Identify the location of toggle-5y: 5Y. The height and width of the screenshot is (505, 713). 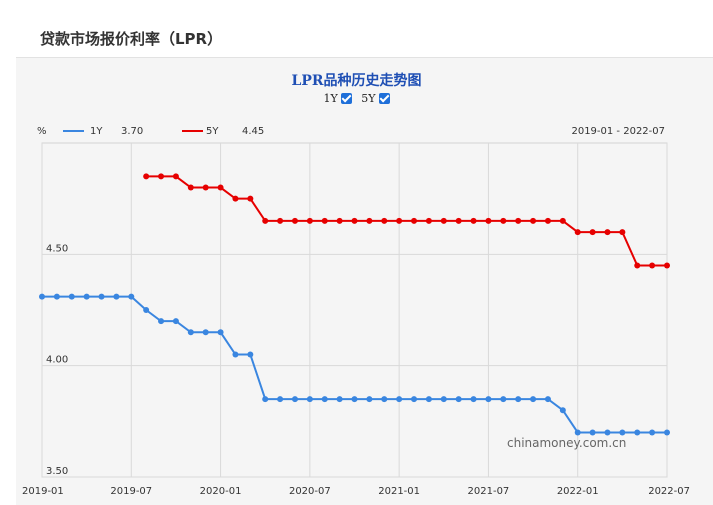
(375, 98).